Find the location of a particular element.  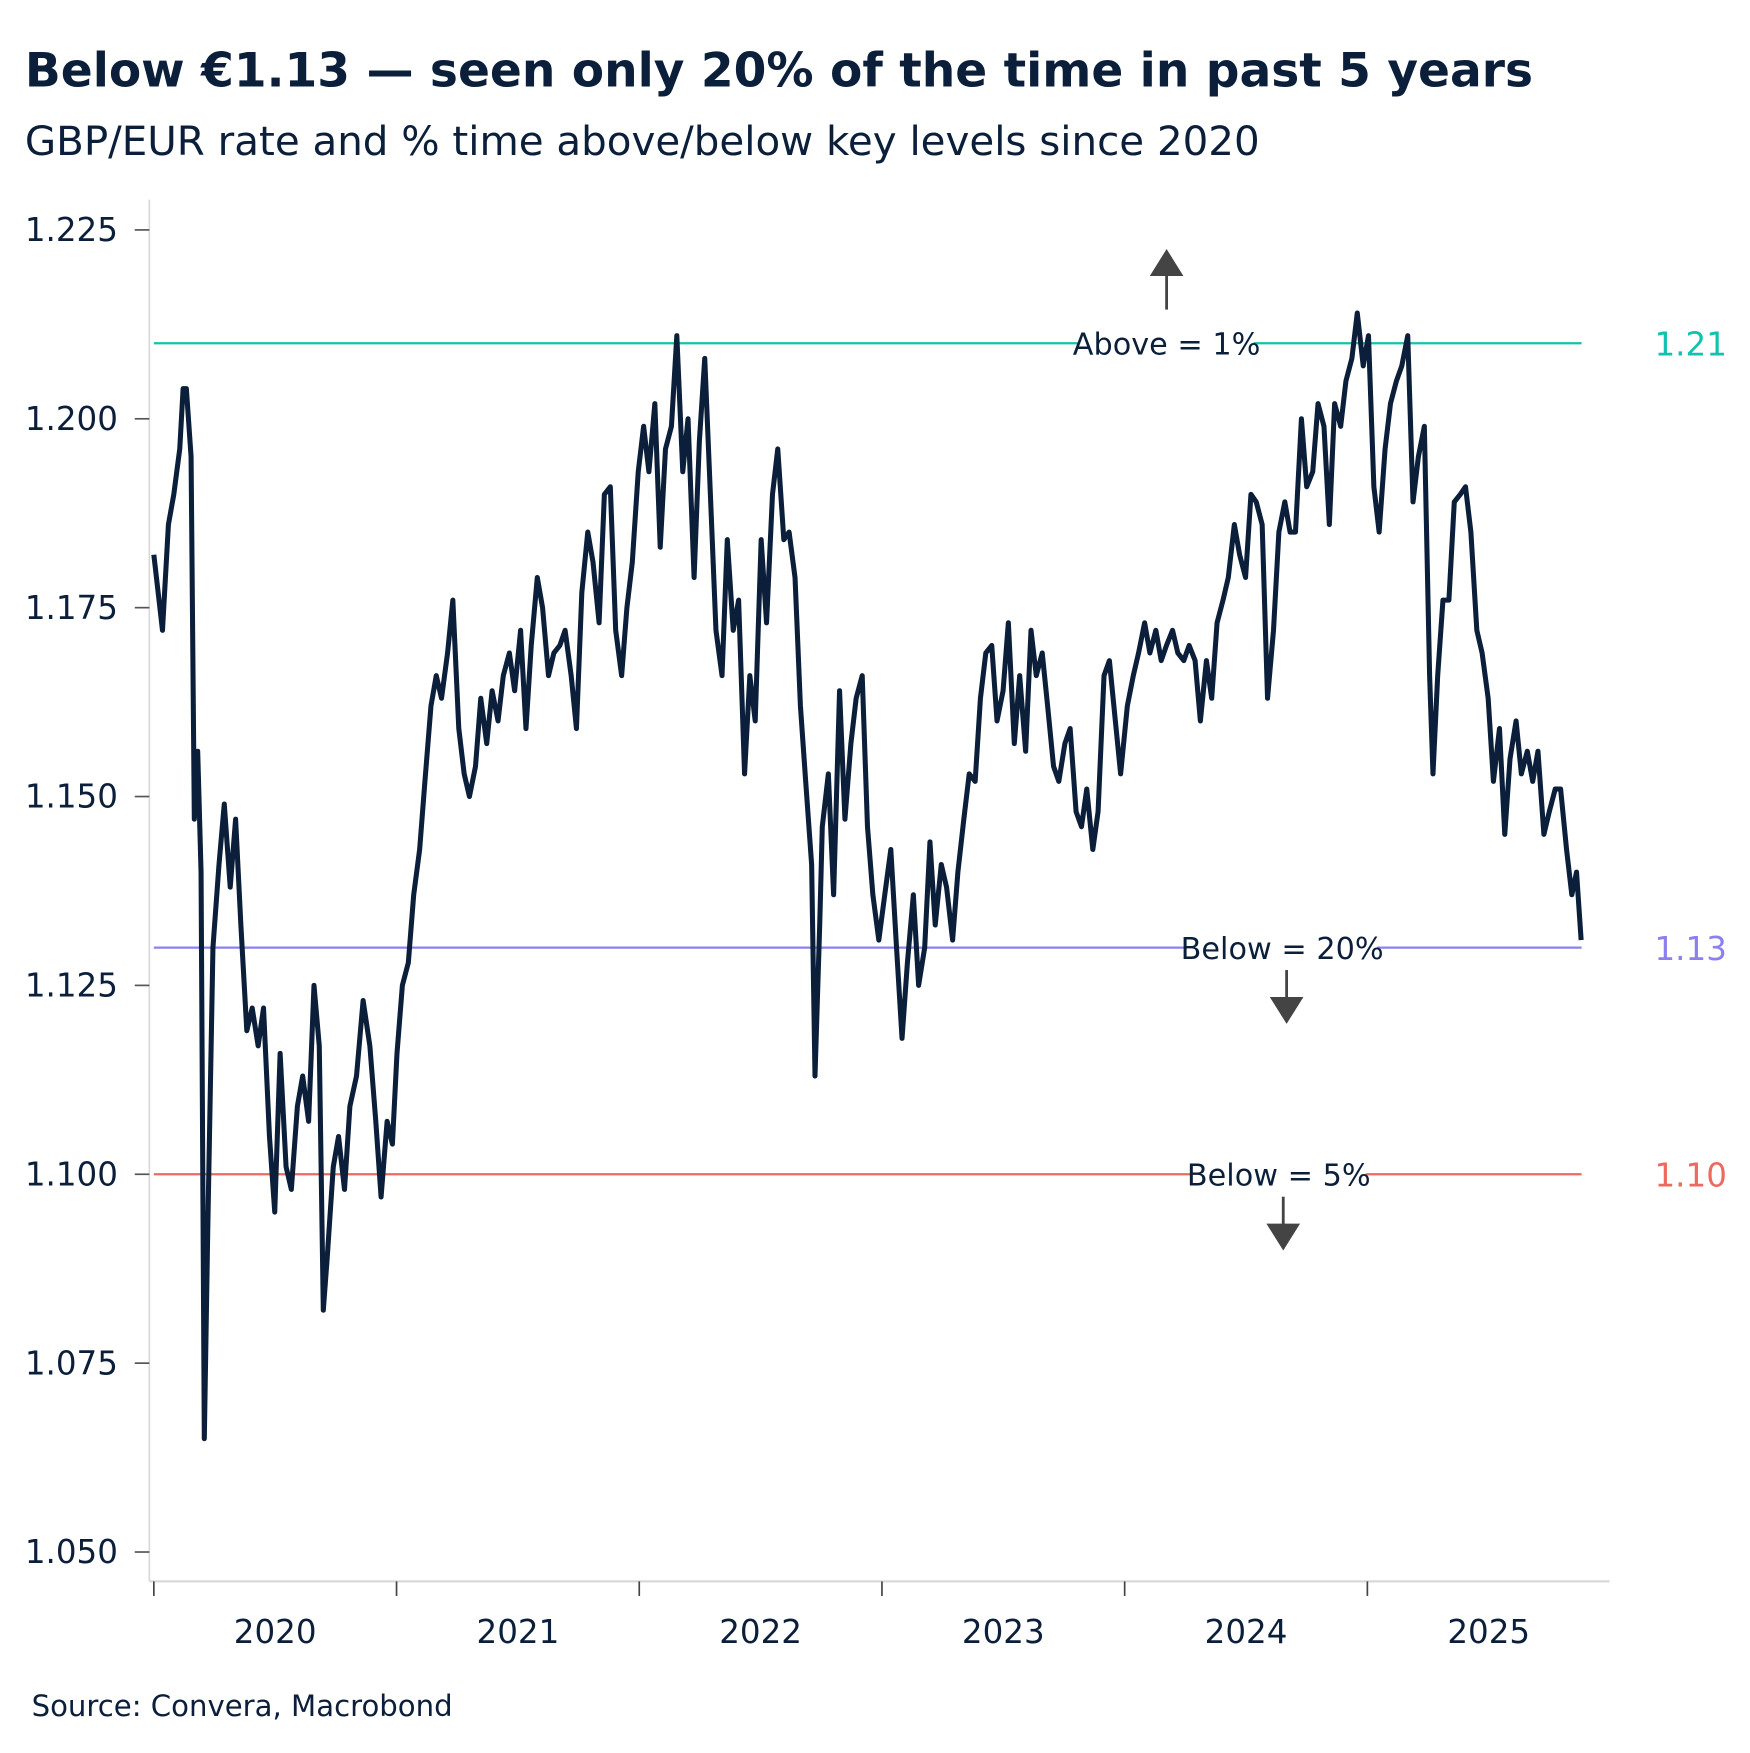

arrow-up-icon is located at coordinates (1166, 262).